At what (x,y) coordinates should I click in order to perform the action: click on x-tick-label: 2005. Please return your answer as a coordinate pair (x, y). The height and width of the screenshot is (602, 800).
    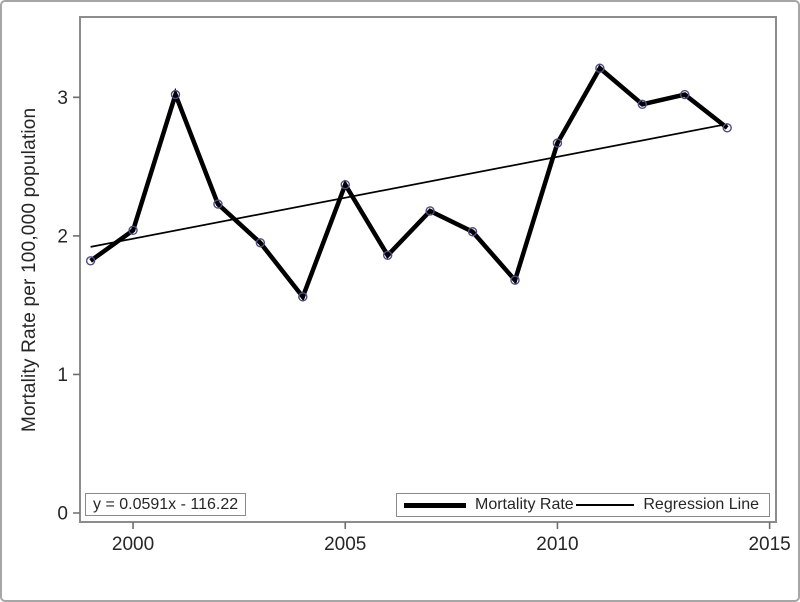
    Looking at the image, I should click on (345, 544).